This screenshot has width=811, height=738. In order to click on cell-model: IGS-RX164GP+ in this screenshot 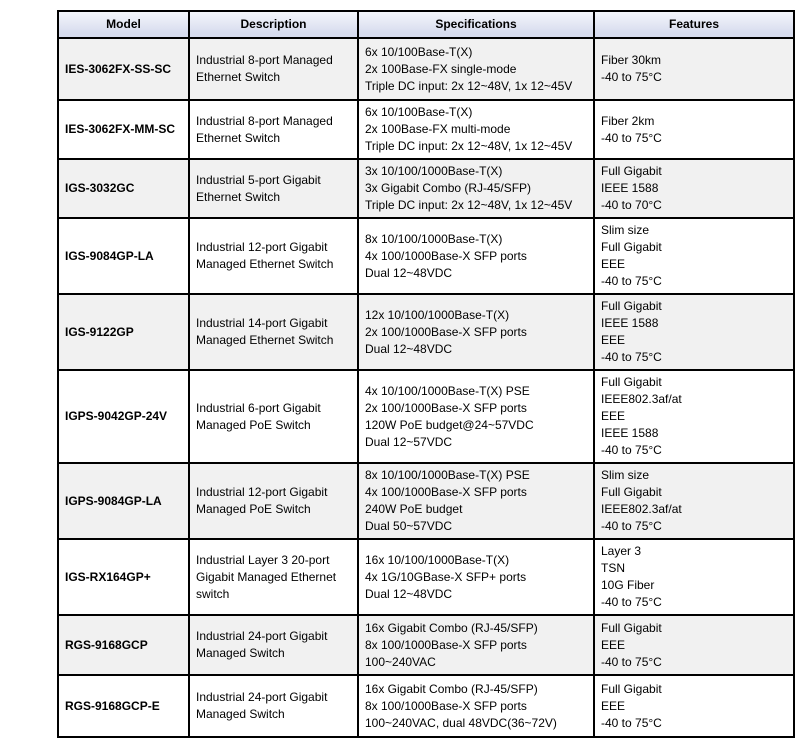, I will do `click(123, 577)`.